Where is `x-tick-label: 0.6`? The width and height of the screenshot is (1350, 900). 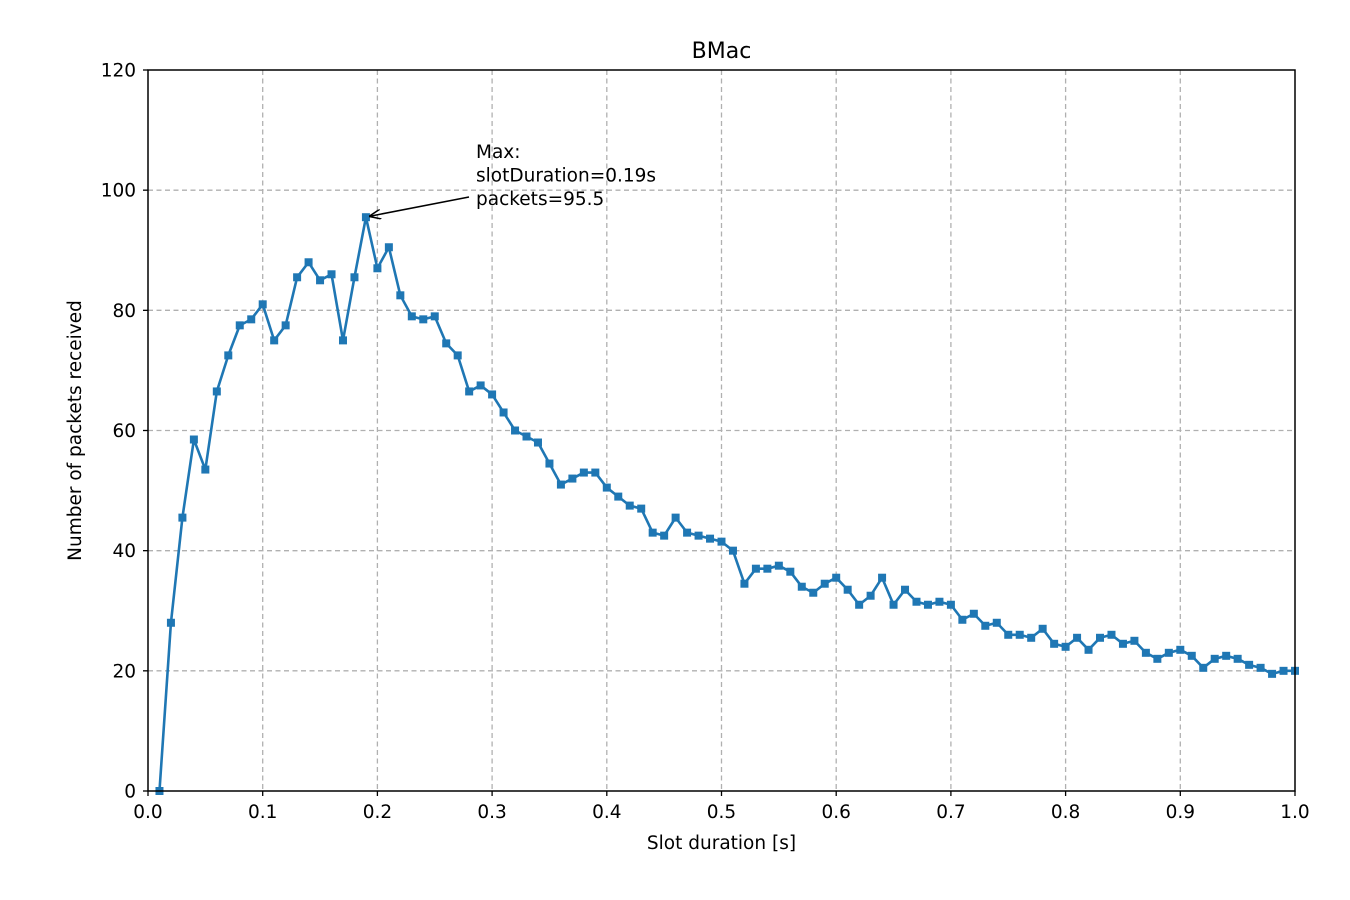 x-tick-label: 0.6 is located at coordinates (835, 812).